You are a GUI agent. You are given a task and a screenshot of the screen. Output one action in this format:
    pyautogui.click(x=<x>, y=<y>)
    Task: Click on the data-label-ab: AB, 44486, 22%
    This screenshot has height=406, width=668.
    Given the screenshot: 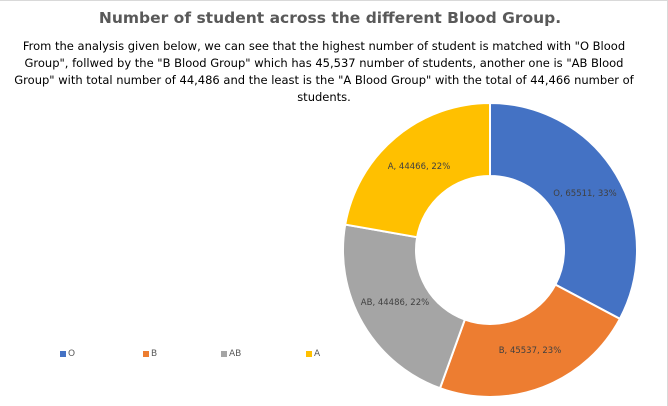 What is the action you would take?
    pyautogui.click(x=395, y=303)
    